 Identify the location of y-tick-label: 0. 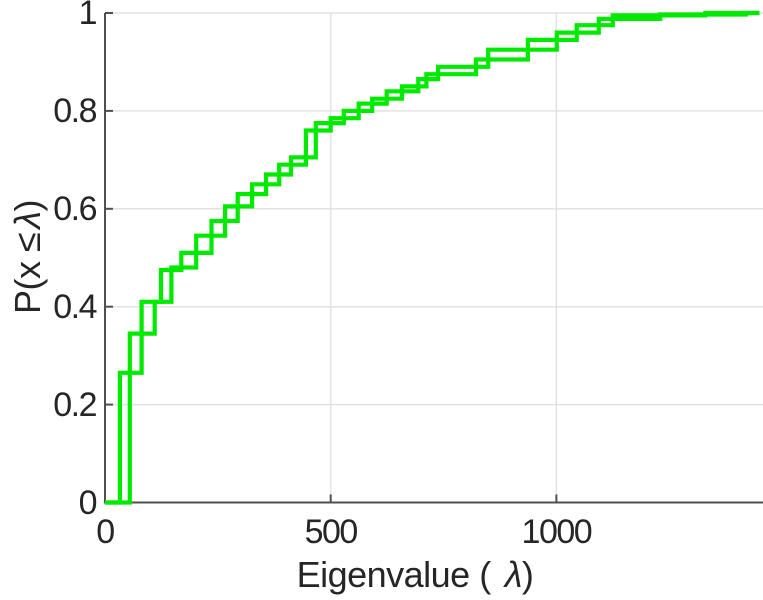
(88, 502).